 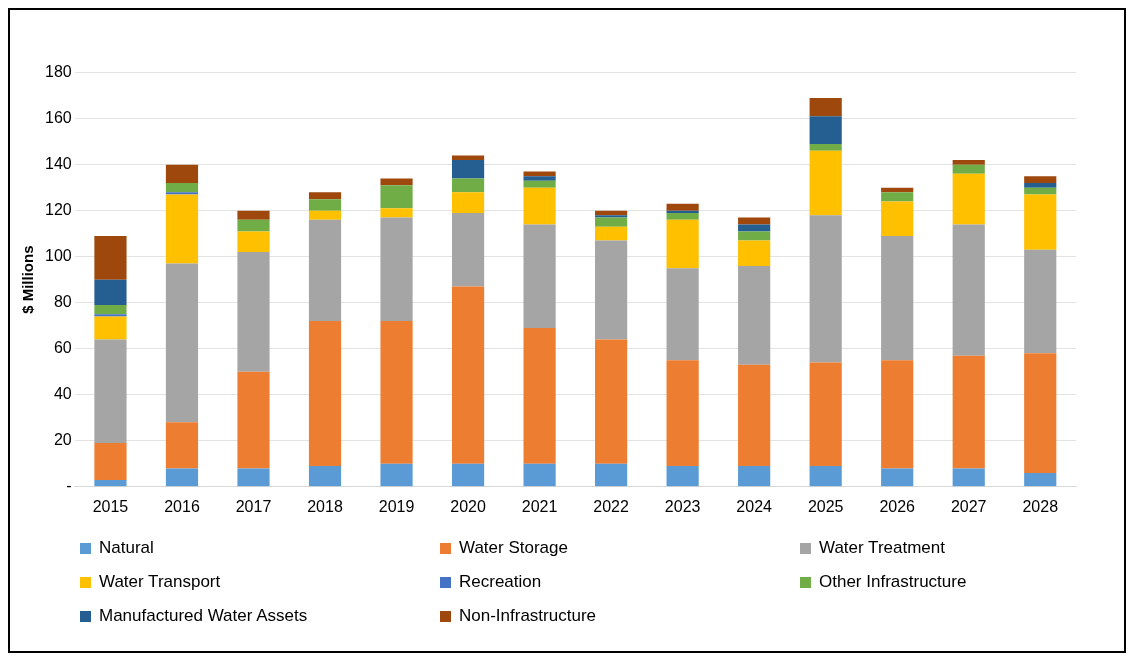 I want to click on x-tick-label: 2027, so click(x=968, y=506).